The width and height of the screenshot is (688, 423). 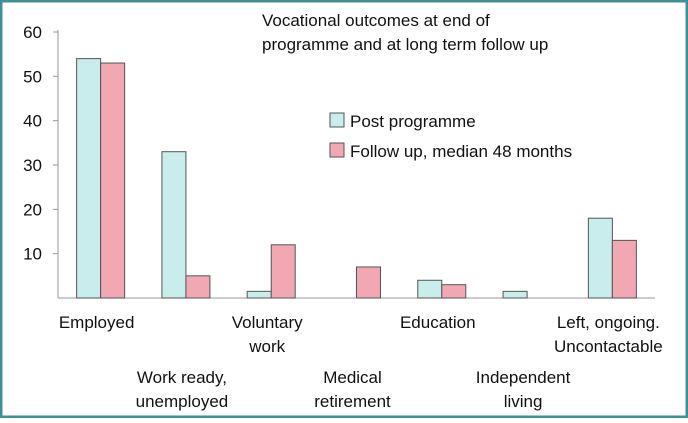 I want to click on legend-label: Follow up, median 48 months, so click(x=461, y=151).